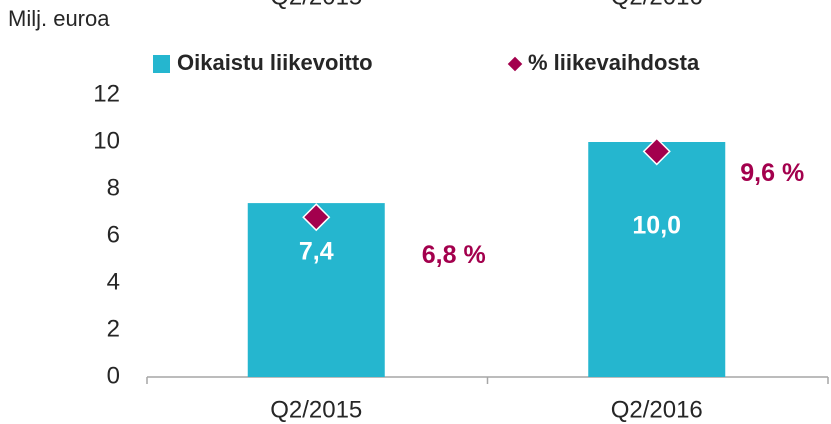  Describe the element at coordinates (657, 5) in the screenshot. I see `clipped-category-label: Q2/2016` at that location.